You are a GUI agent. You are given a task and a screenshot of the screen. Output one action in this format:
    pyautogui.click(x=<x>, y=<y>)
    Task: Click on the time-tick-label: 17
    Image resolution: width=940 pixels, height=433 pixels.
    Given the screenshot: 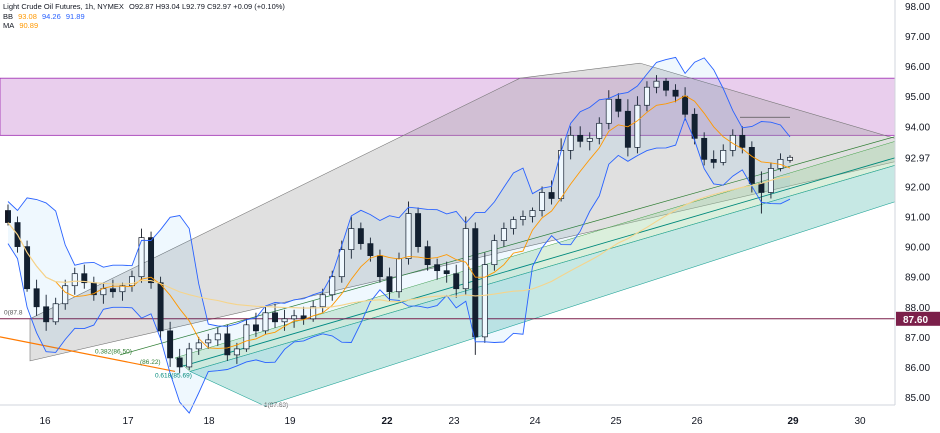 What is the action you would take?
    pyautogui.click(x=128, y=421)
    